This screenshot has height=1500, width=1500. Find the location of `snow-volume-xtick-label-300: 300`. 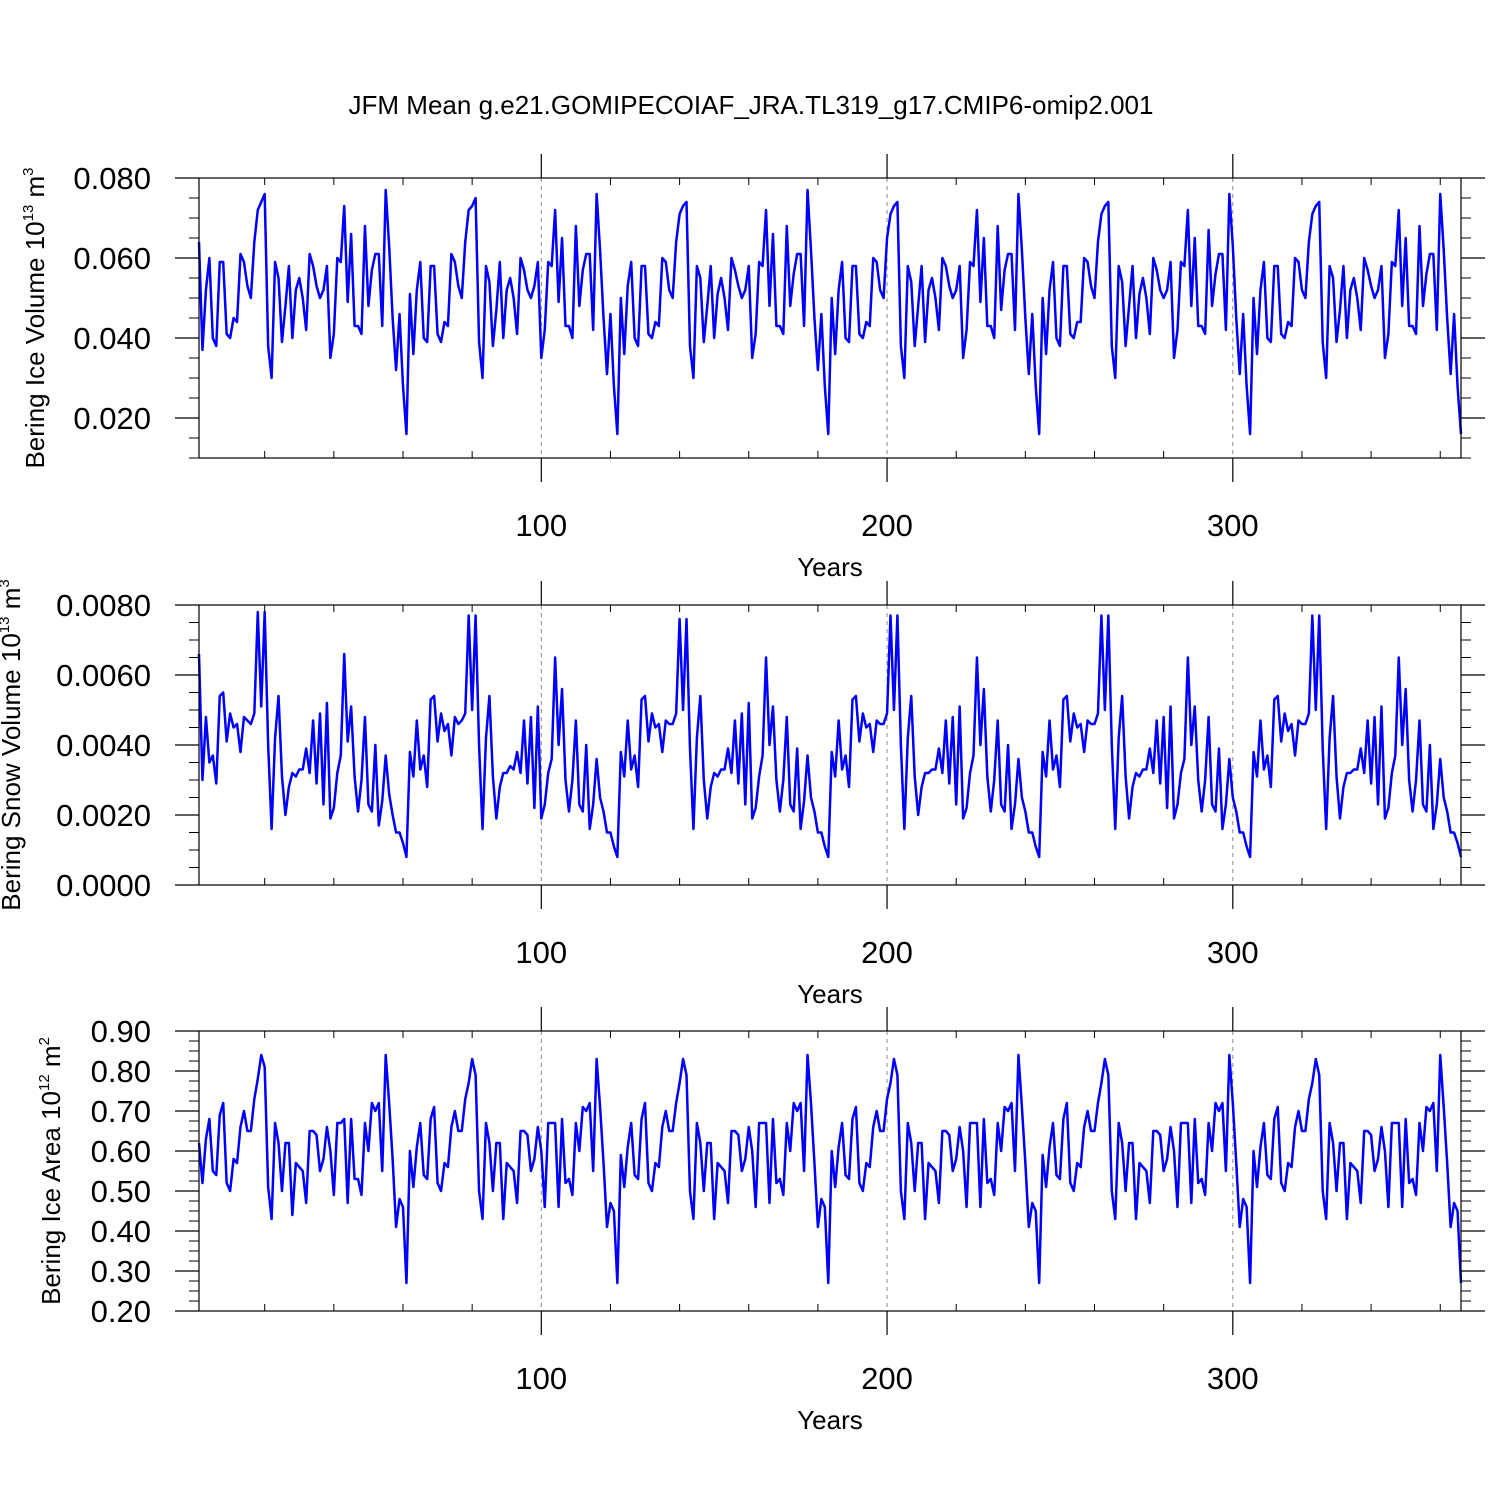

snow-volume-xtick-label-300: 300 is located at coordinates (1233, 952).